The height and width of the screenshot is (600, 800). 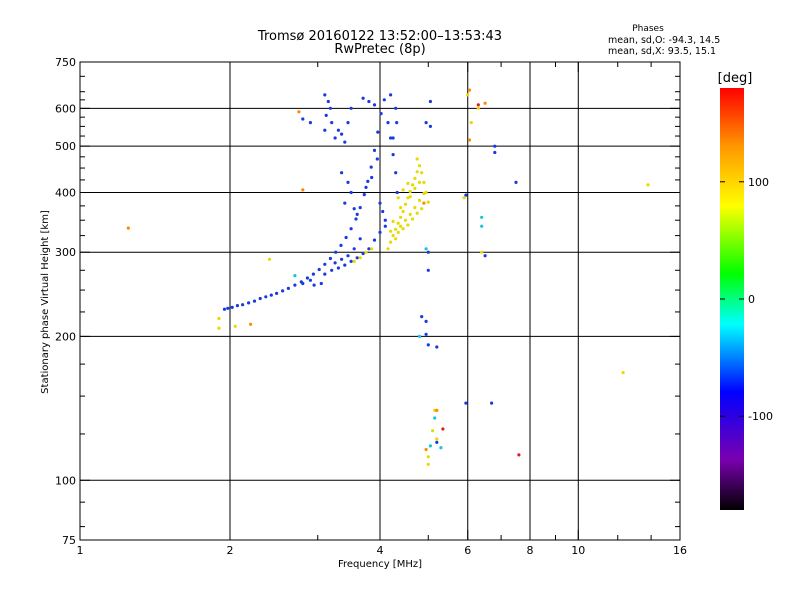 I want to click on colorbar-tick-label-0: 100, so click(x=758, y=182).